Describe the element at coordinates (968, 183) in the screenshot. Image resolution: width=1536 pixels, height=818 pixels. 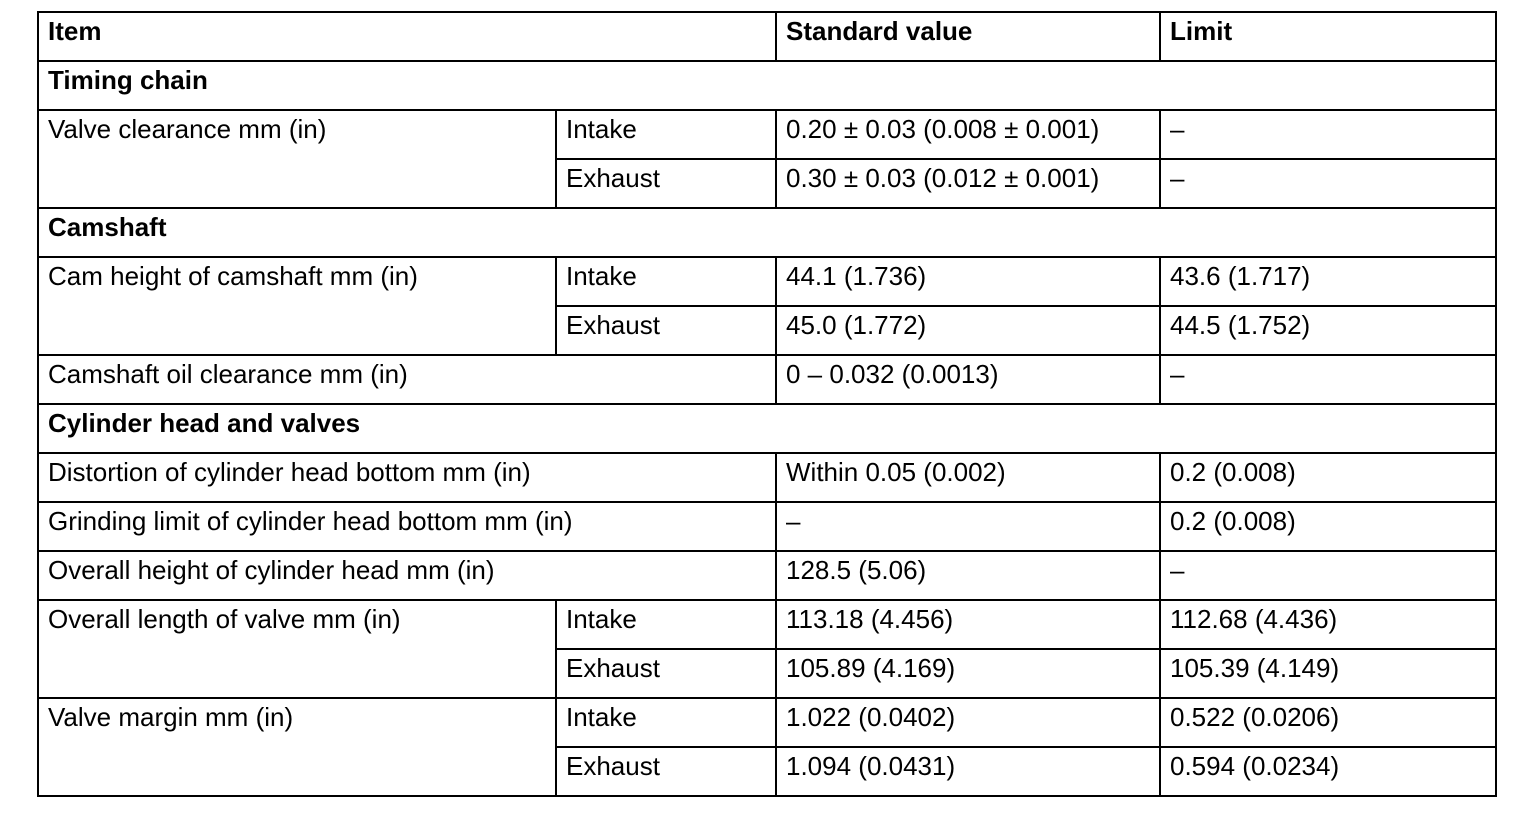
I see `standard-value: 0.30 ± 0.03 (0.012 ± 0.001)` at that location.